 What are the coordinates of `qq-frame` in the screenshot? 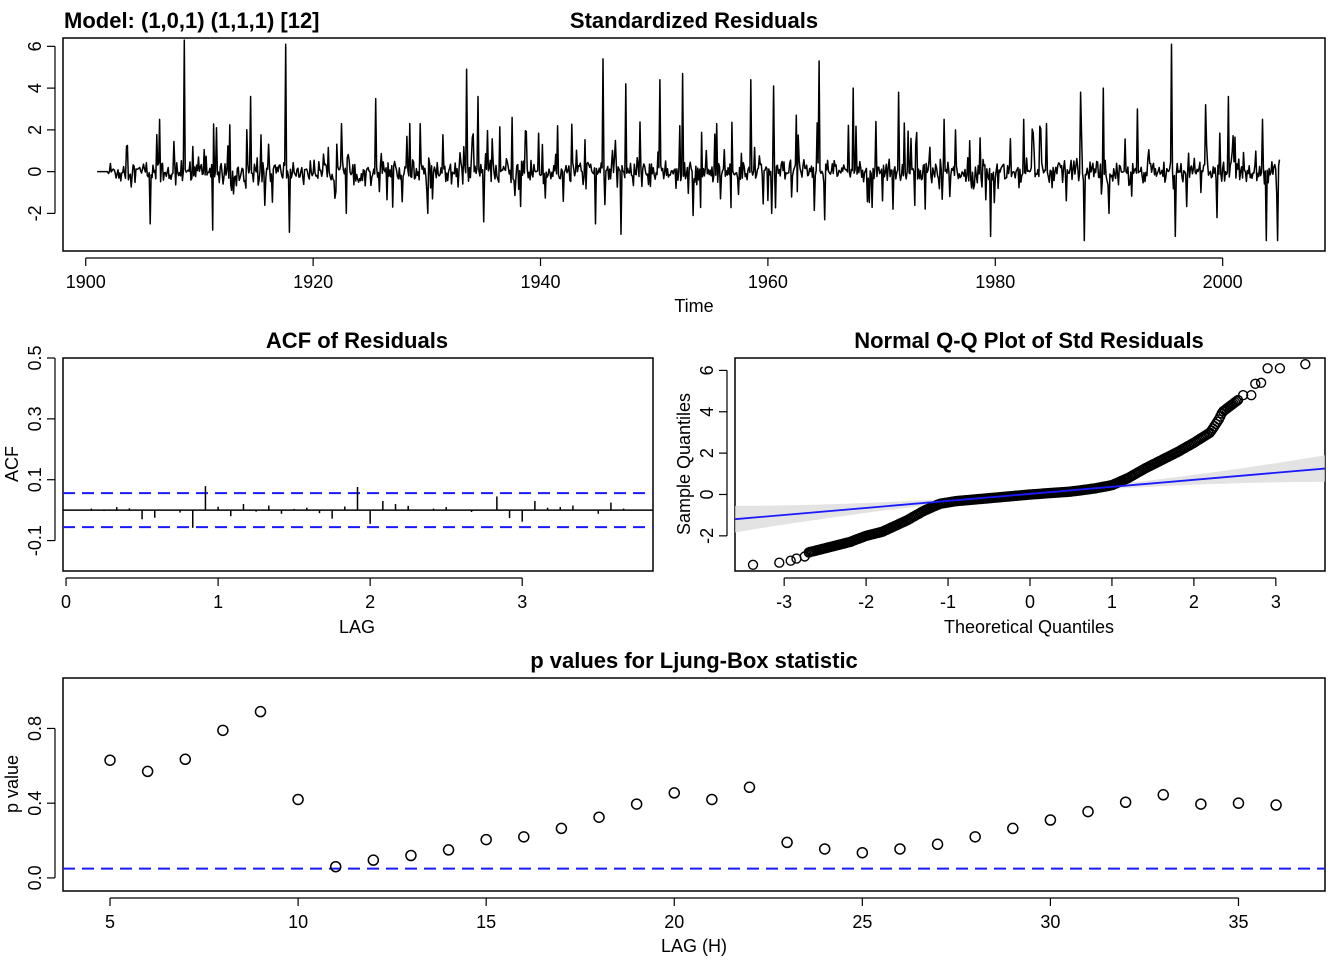 It's located at (1030, 464).